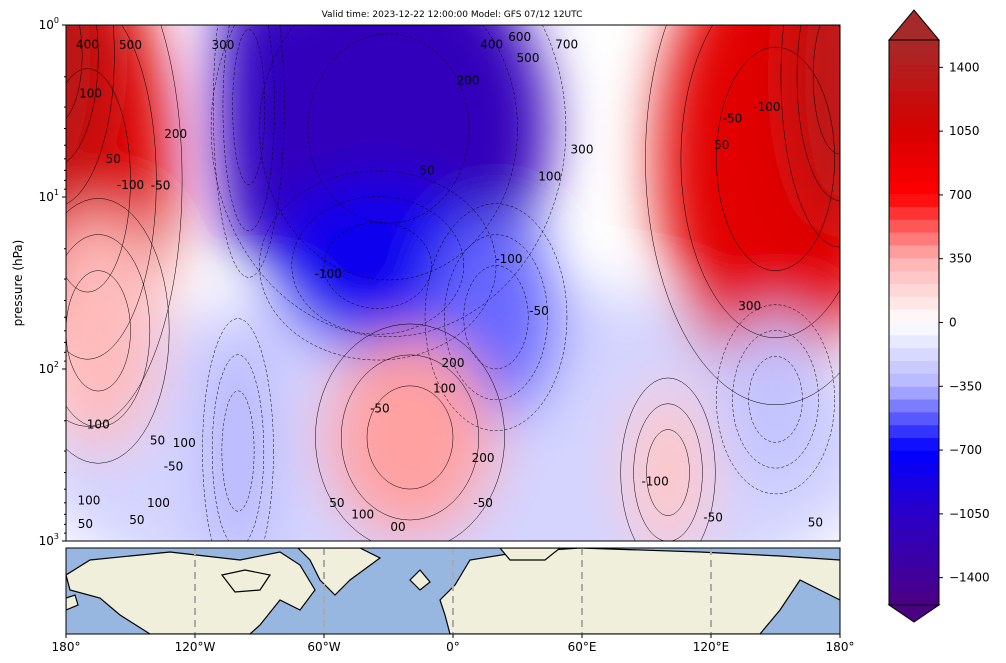 The image size is (1006, 663). I want to click on colorbar-tick-label: −700, so click(965, 450).